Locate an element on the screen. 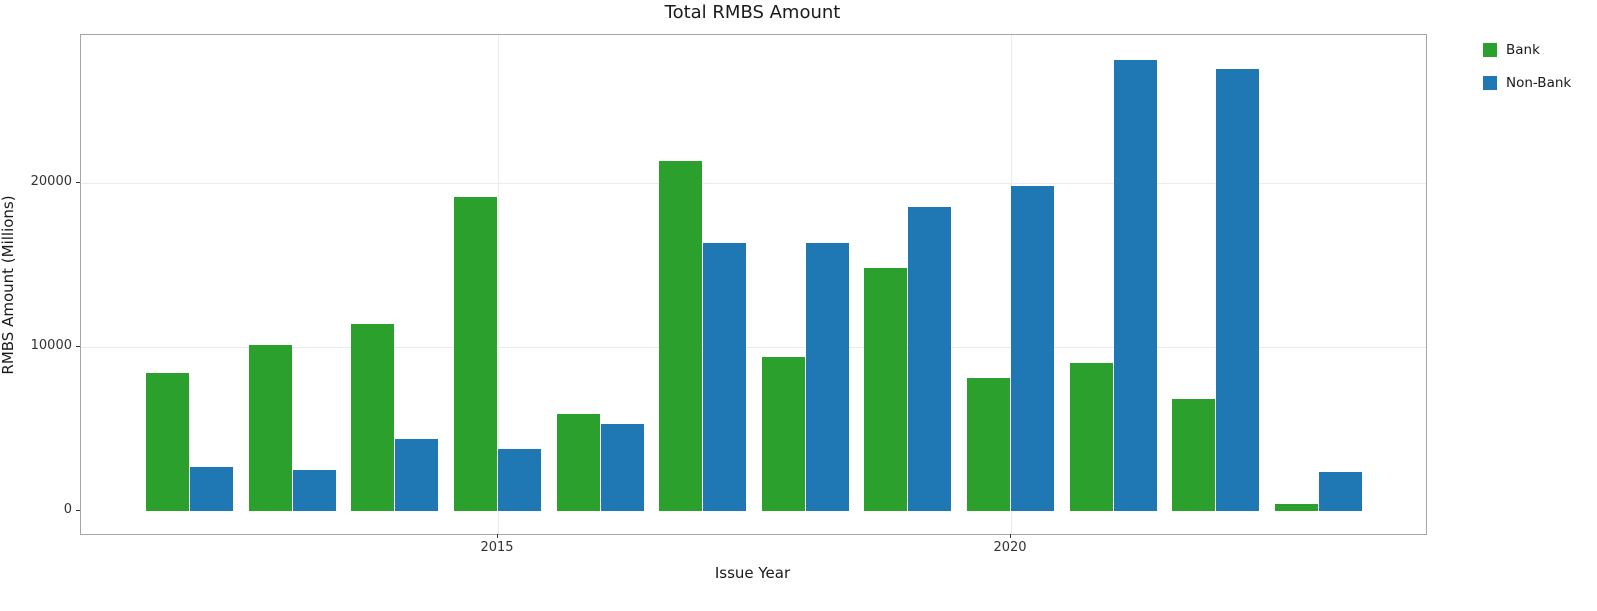  bar-non-bank-2022 is located at coordinates (1238, 290).